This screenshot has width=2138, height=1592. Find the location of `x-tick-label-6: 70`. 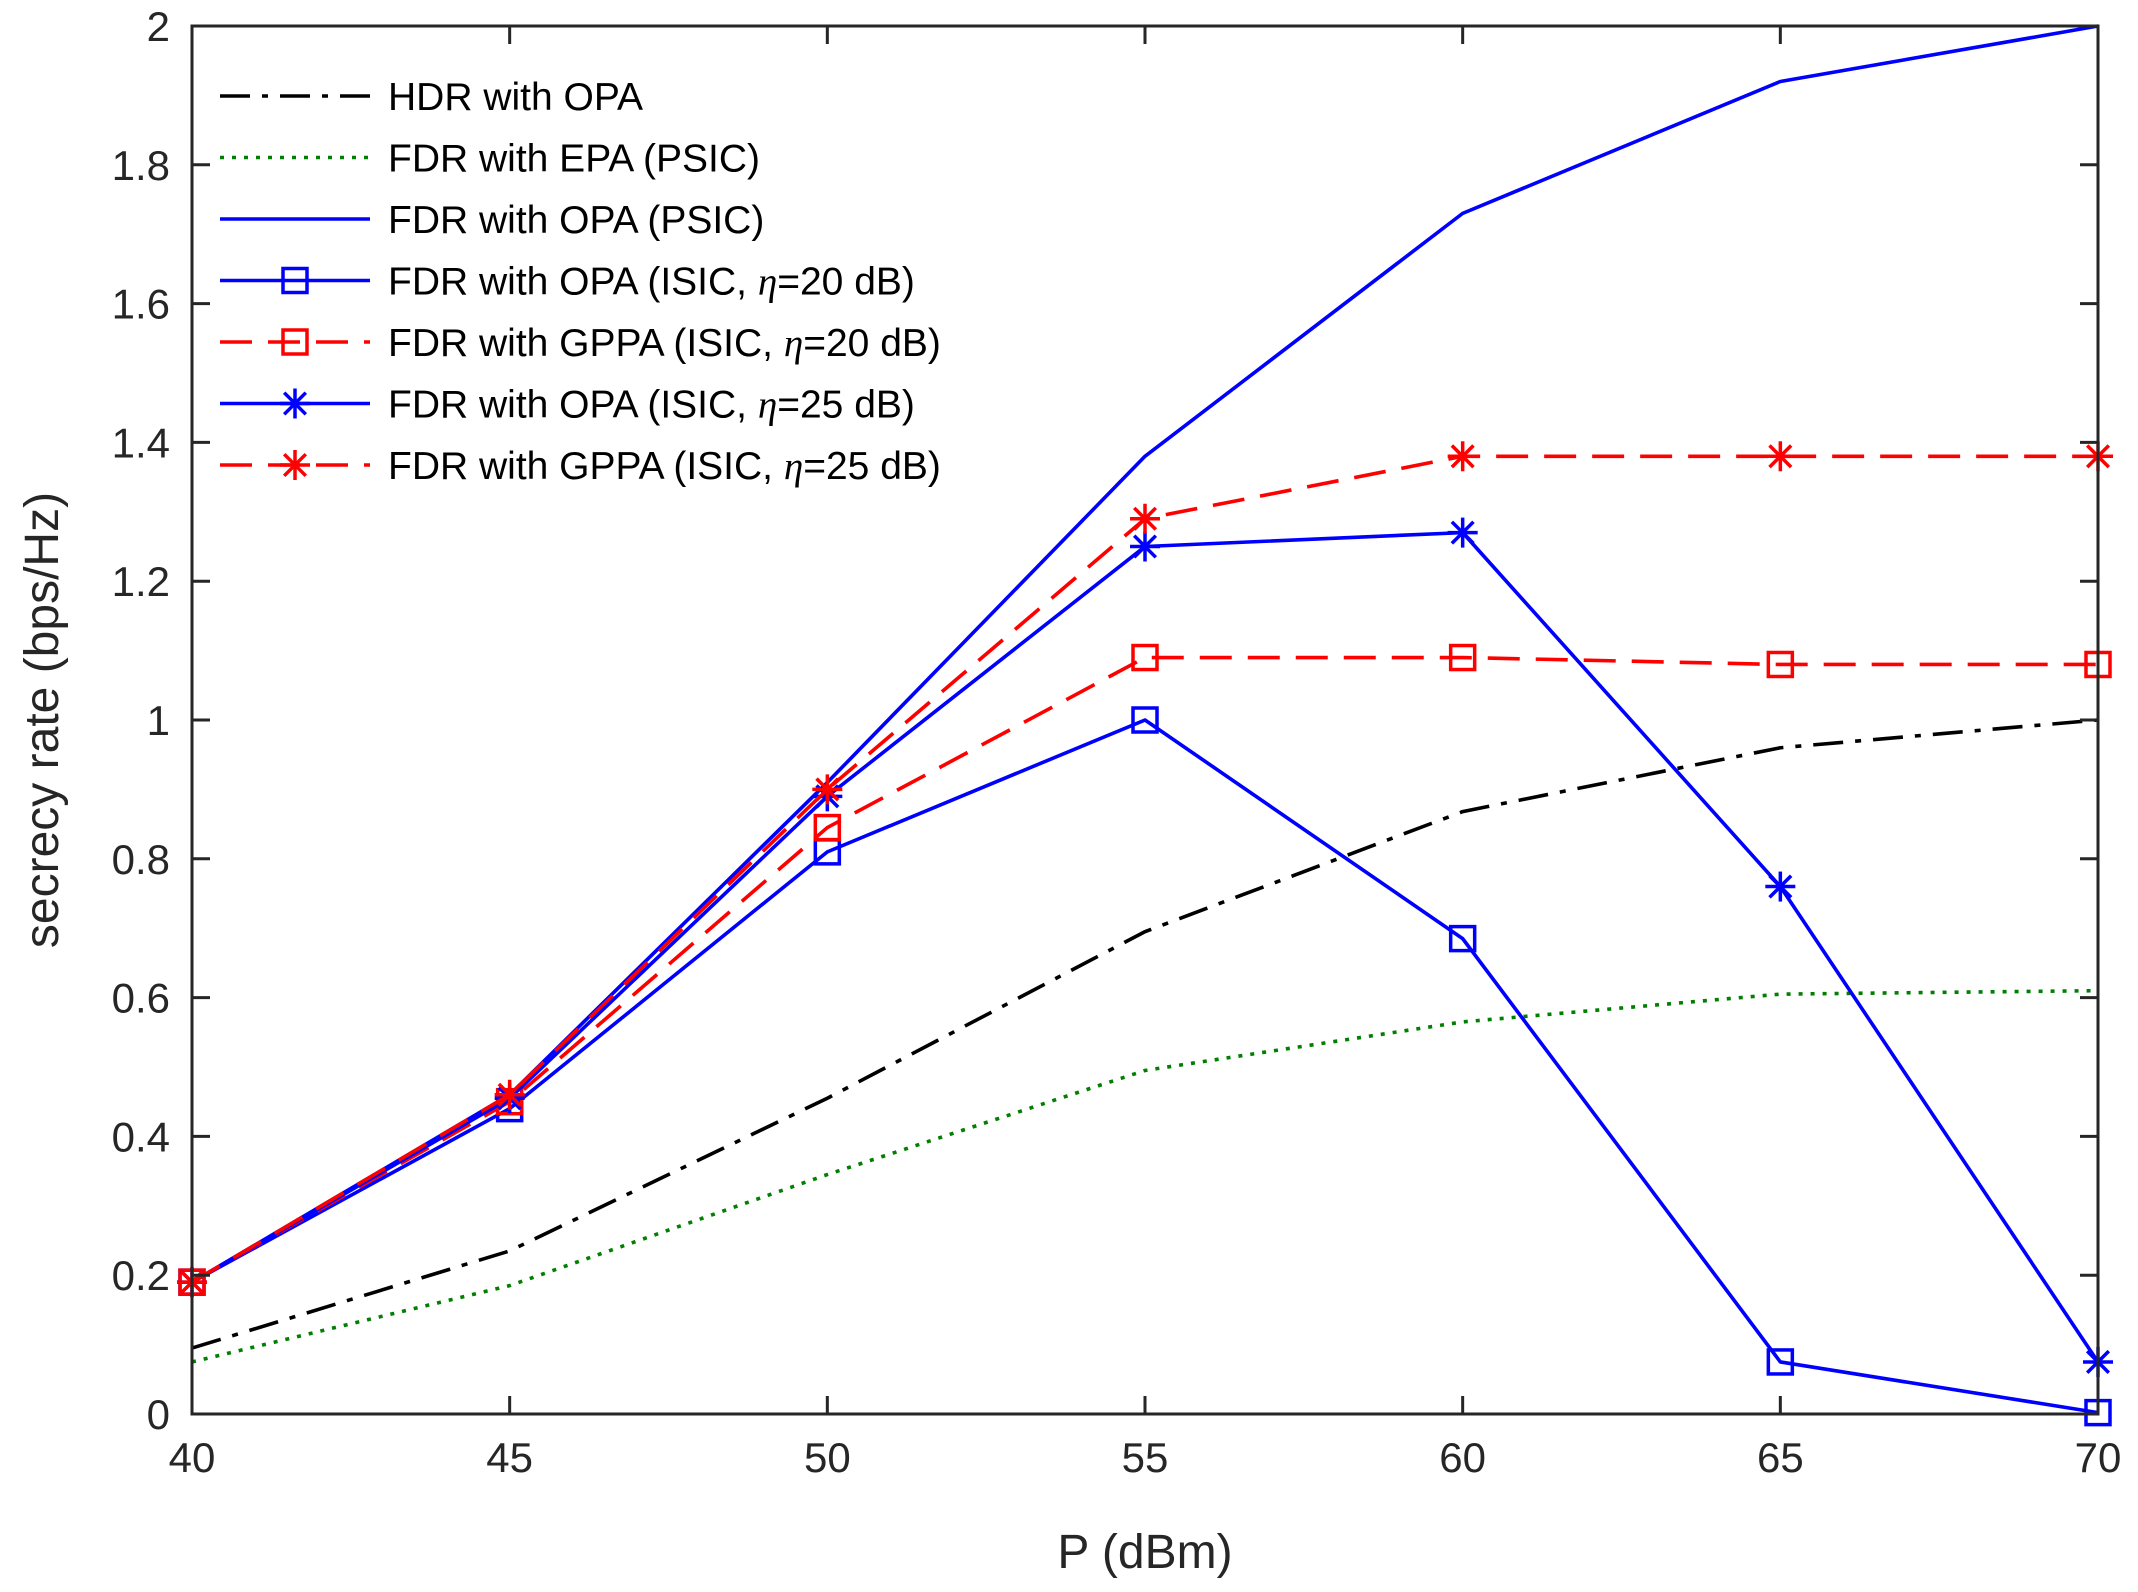

x-tick-label-6: 70 is located at coordinates (2098, 1457).